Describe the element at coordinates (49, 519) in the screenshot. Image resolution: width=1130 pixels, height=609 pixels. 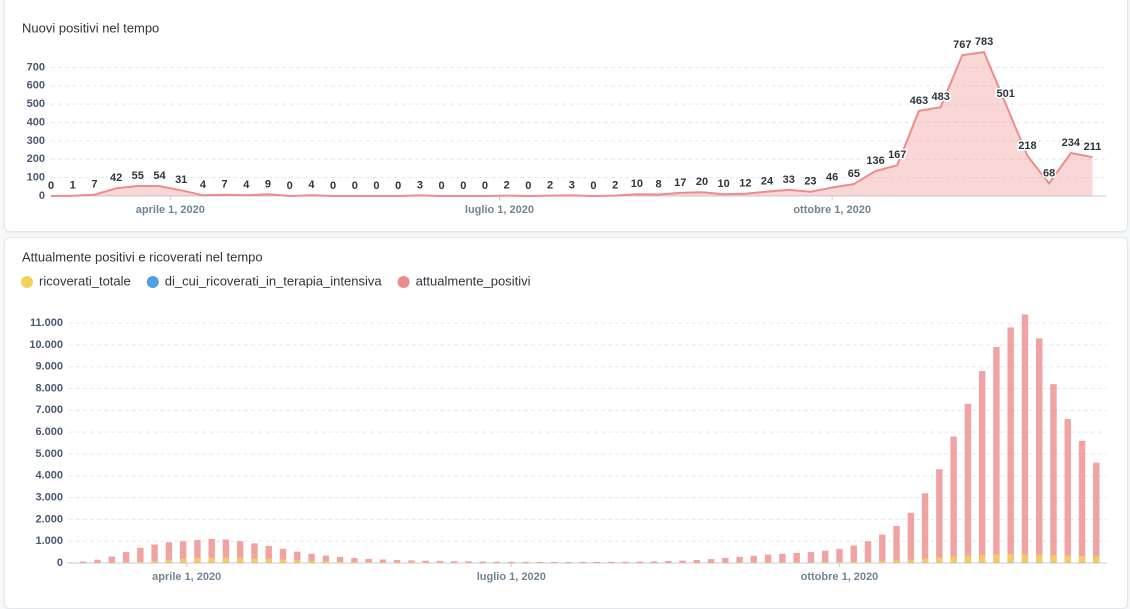
I see `y-tick-label: 2.000` at that location.